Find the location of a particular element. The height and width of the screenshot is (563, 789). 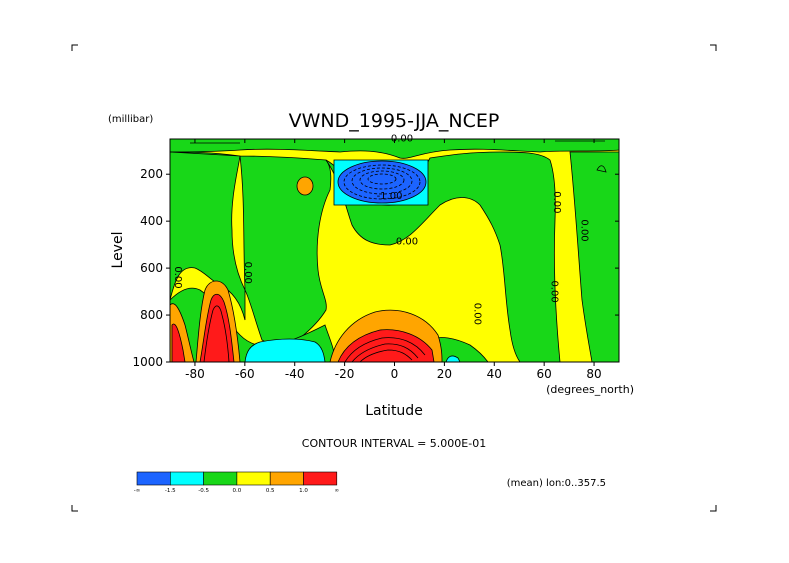

positive-surface-max is located at coordinates (386, 335).